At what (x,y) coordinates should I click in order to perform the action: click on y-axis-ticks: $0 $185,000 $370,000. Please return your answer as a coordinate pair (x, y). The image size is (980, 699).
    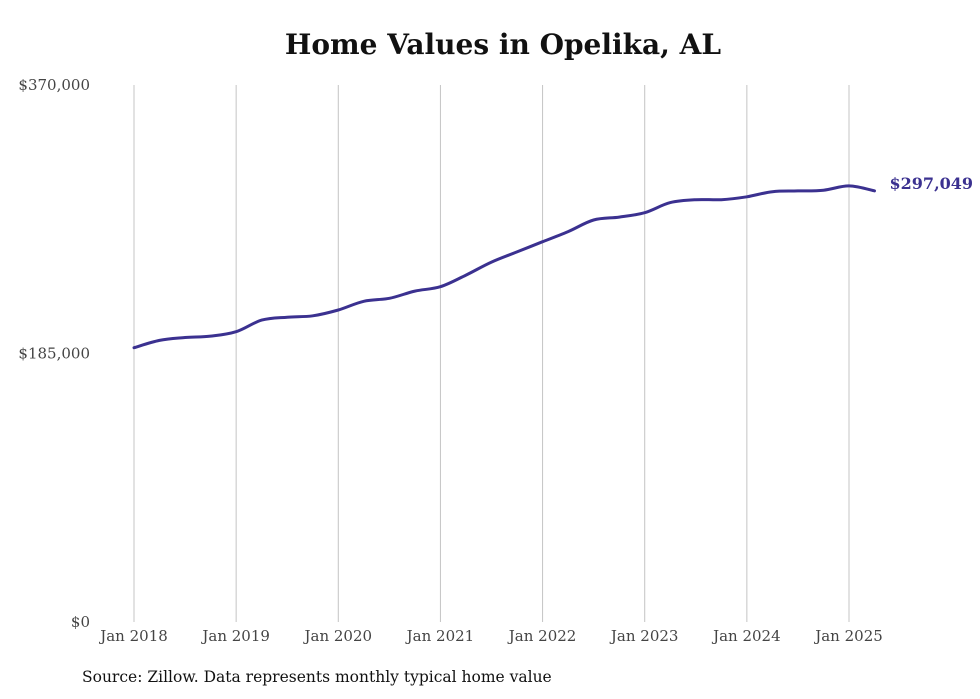
    Looking at the image, I should click on (54, 353).